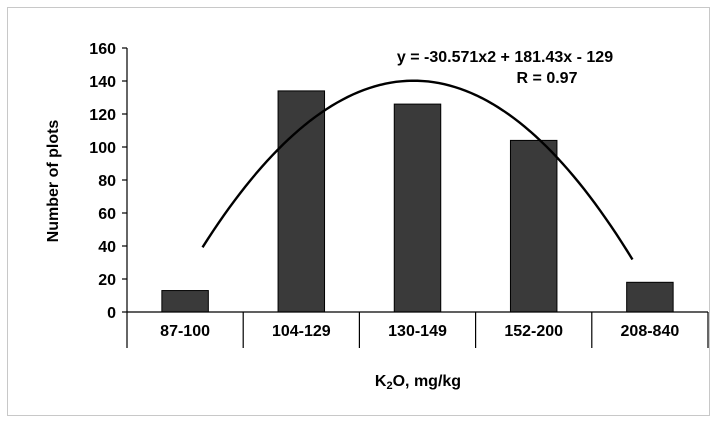 This screenshot has height=423, width=717. I want to click on y-axis-ticks: 0 20 40 60 80 100 120 140 160, so click(108, 181).